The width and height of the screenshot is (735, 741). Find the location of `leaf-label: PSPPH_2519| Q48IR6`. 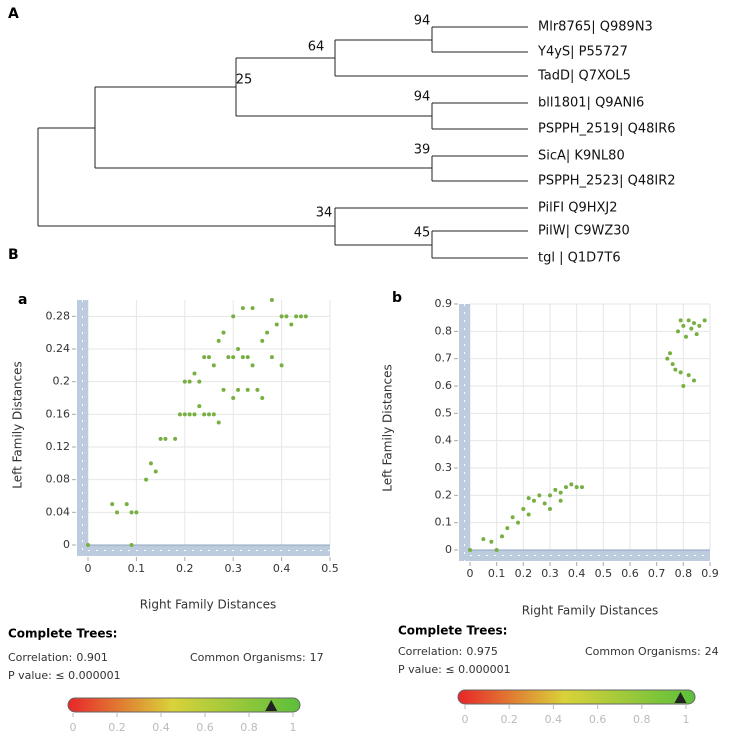

leaf-label: PSPPH_2519| Q48IR6 is located at coordinates (607, 129).